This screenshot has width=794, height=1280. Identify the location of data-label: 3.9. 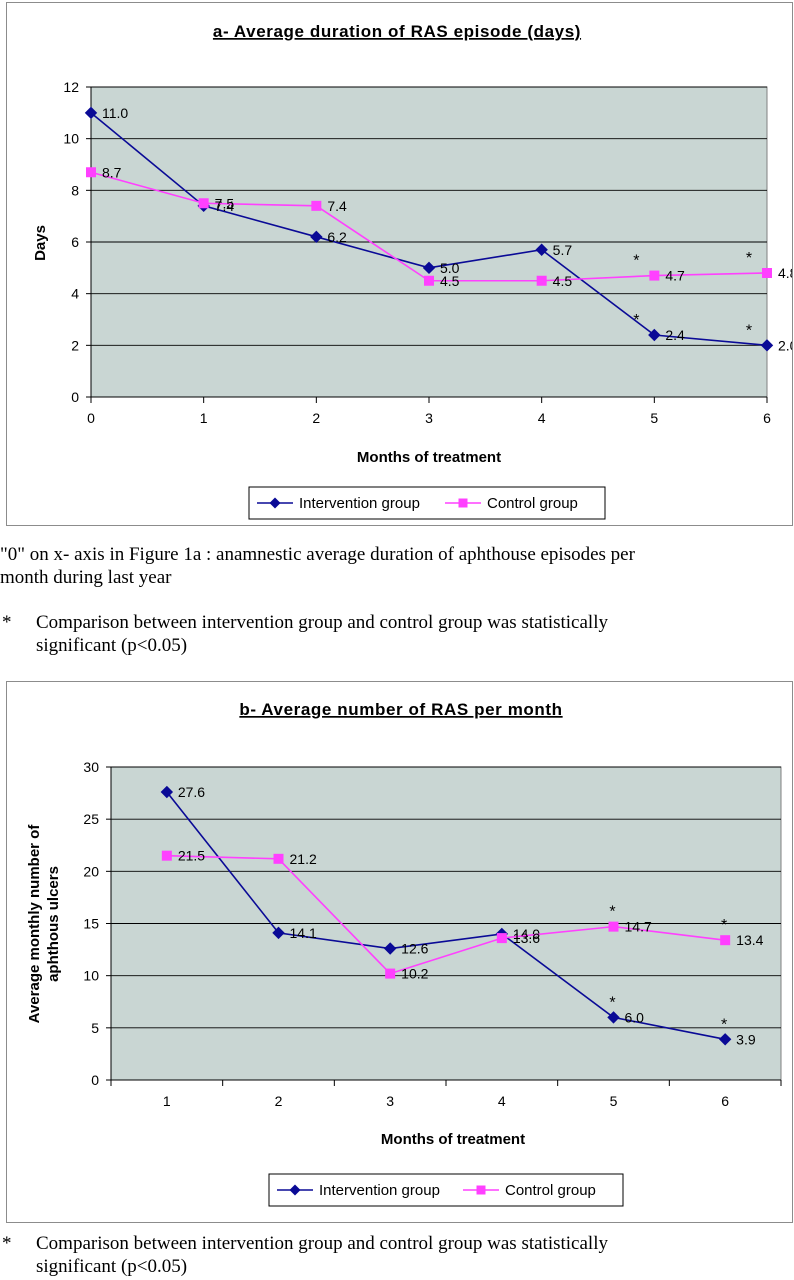
(746, 1039).